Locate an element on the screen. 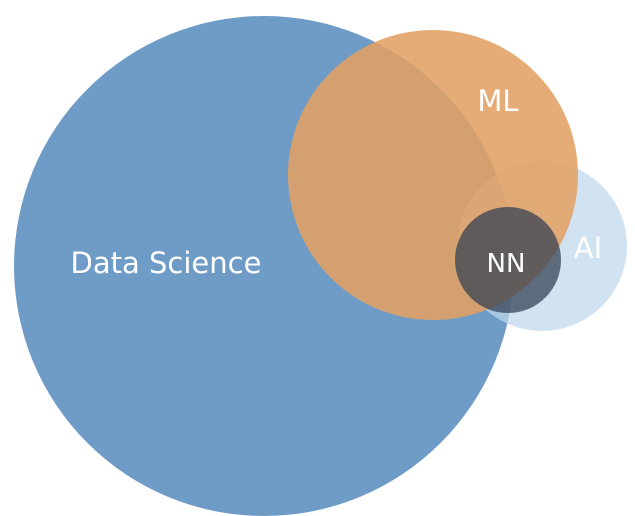 This screenshot has height=516, width=635. nn-circle is located at coordinates (508, 260).